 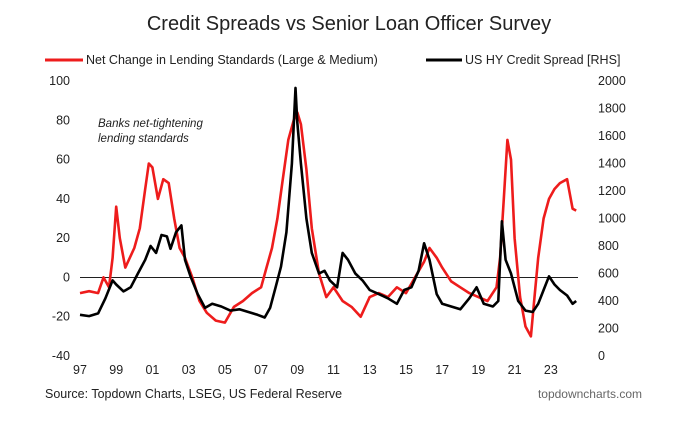 I want to click on right-tick-label: 1400, so click(x=612, y=164).